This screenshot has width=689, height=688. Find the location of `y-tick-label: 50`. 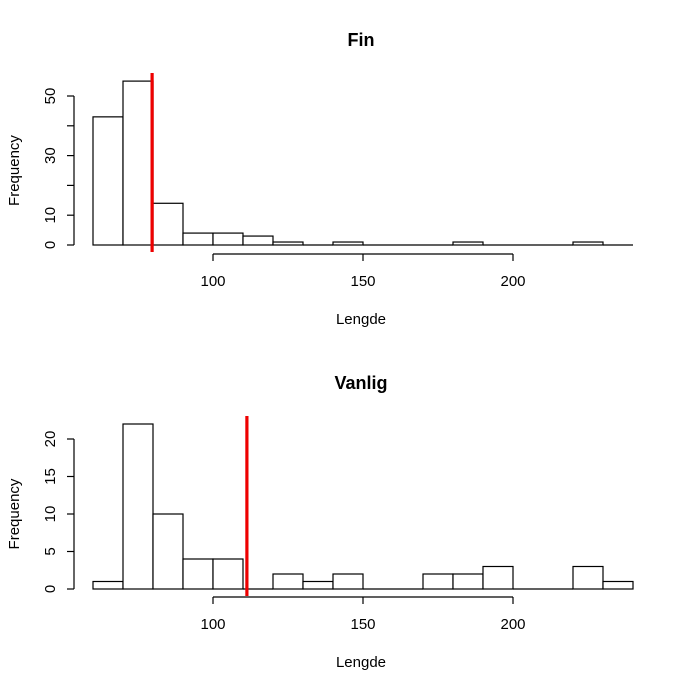

y-tick-label: 50 is located at coordinates (50, 96).